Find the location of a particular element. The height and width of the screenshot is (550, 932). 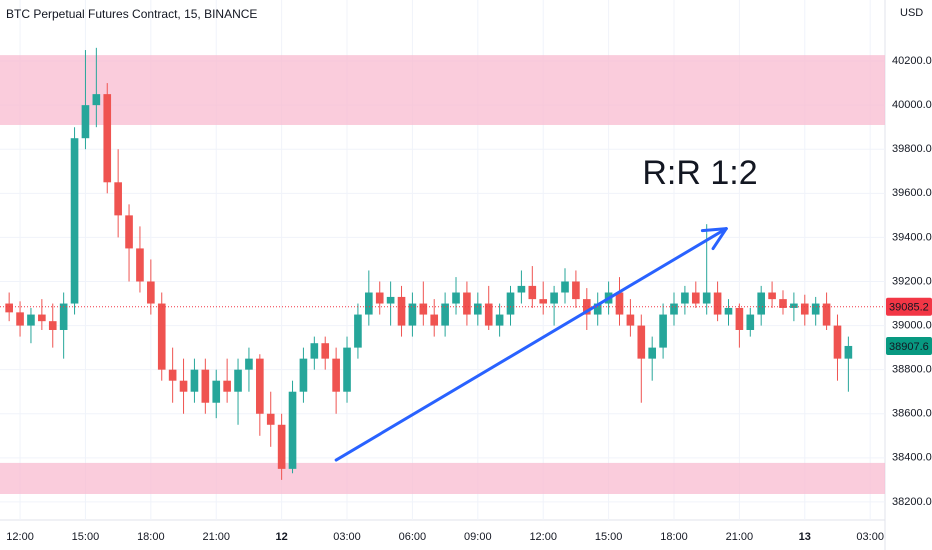

price-label: 38907.6 is located at coordinates (909, 347).